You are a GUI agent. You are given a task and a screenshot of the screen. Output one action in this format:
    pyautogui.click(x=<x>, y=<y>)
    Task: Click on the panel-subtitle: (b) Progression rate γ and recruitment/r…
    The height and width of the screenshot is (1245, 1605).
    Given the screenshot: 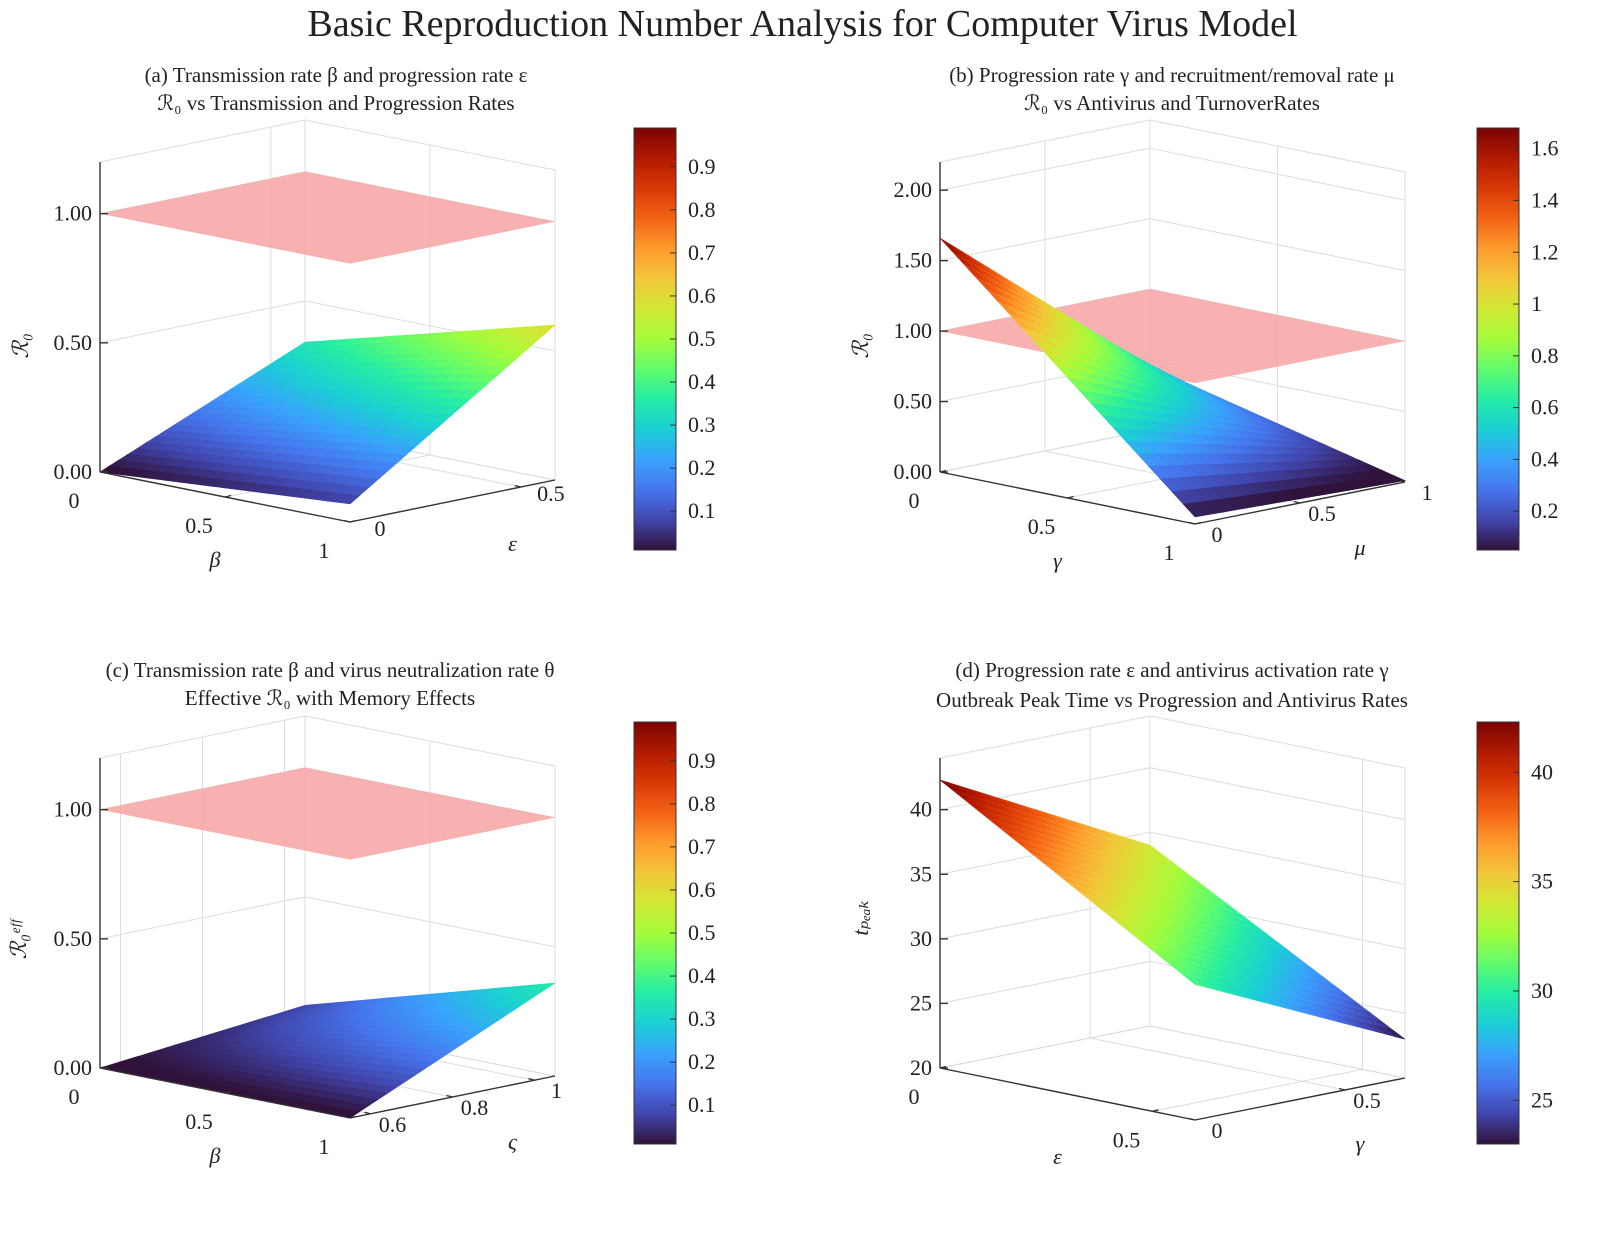 What is the action you would take?
    pyautogui.click(x=1172, y=75)
    